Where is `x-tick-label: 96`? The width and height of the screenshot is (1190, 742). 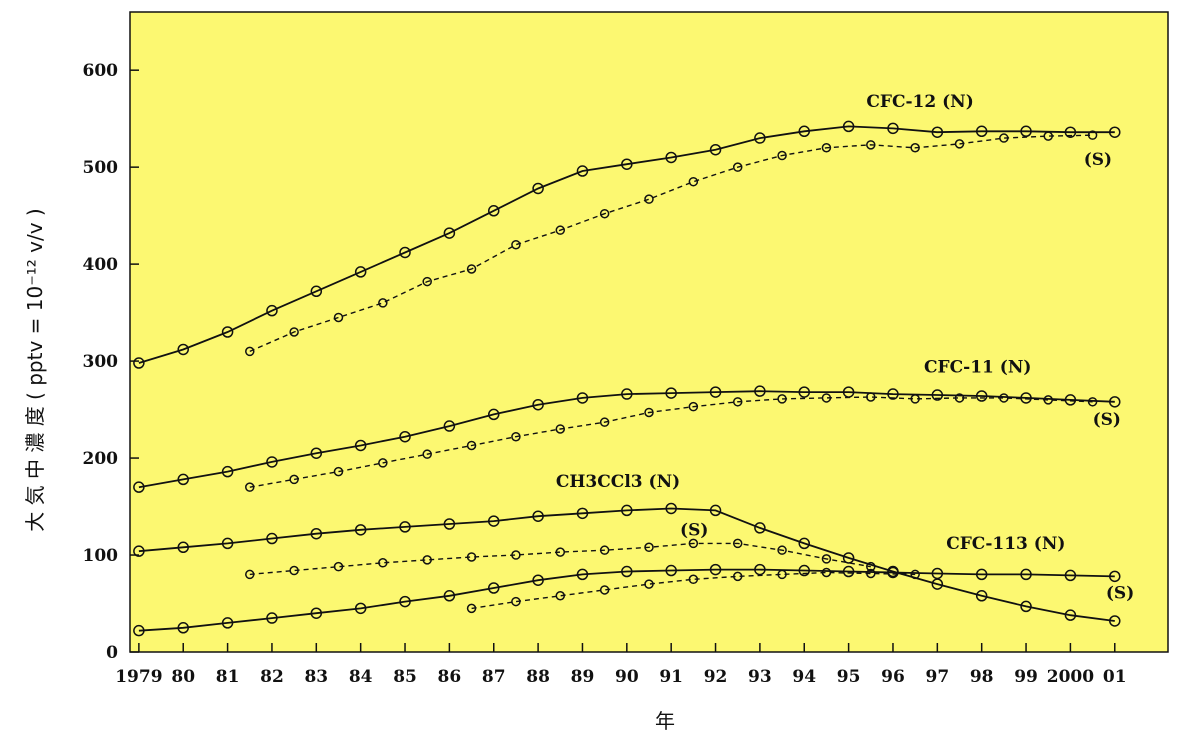 x-tick-label: 96 is located at coordinates (893, 677).